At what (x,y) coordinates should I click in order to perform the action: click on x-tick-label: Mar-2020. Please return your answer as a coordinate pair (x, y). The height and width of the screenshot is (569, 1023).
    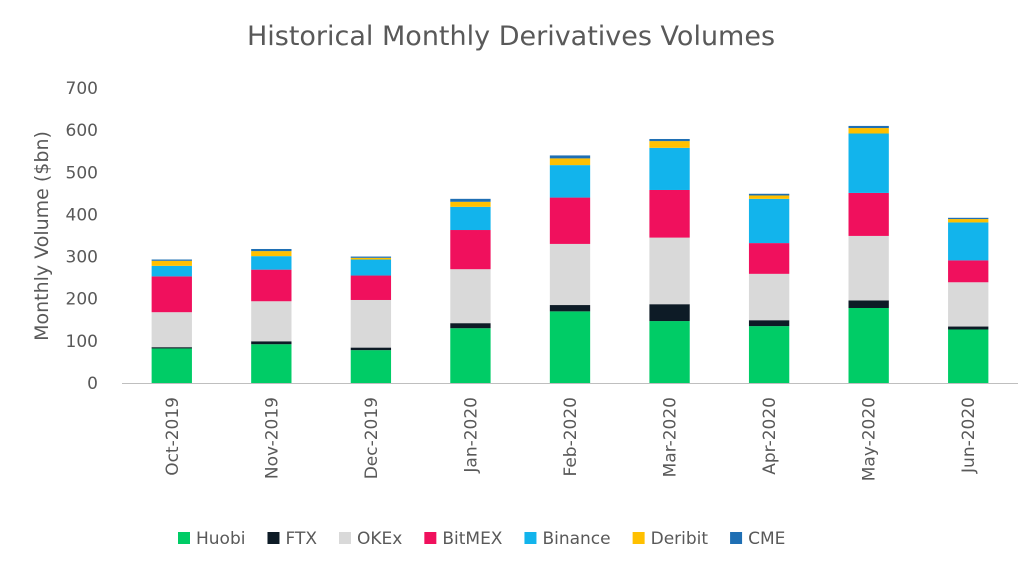
    Looking at the image, I should click on (671, 437).